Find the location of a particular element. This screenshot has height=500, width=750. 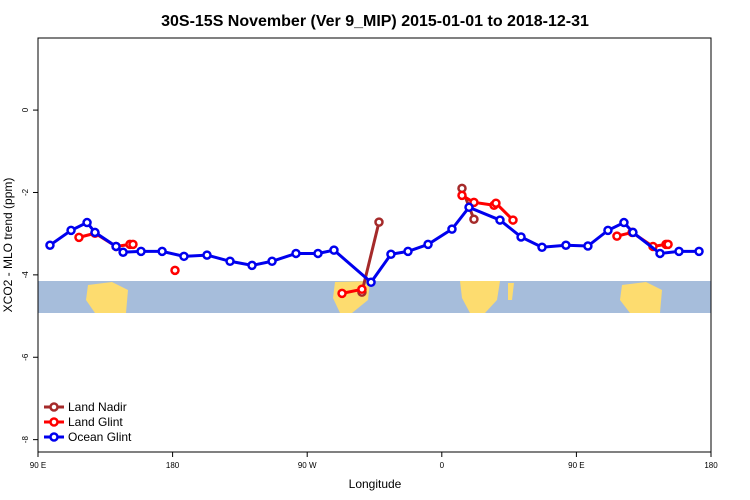

y-tick-label: -8 is located at coordinates (25, 440).